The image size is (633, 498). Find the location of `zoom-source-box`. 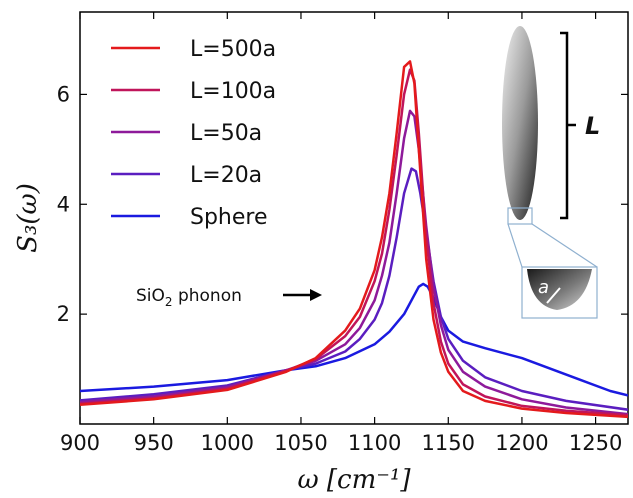

zoom-source-box is located at coordinates (520, 216).